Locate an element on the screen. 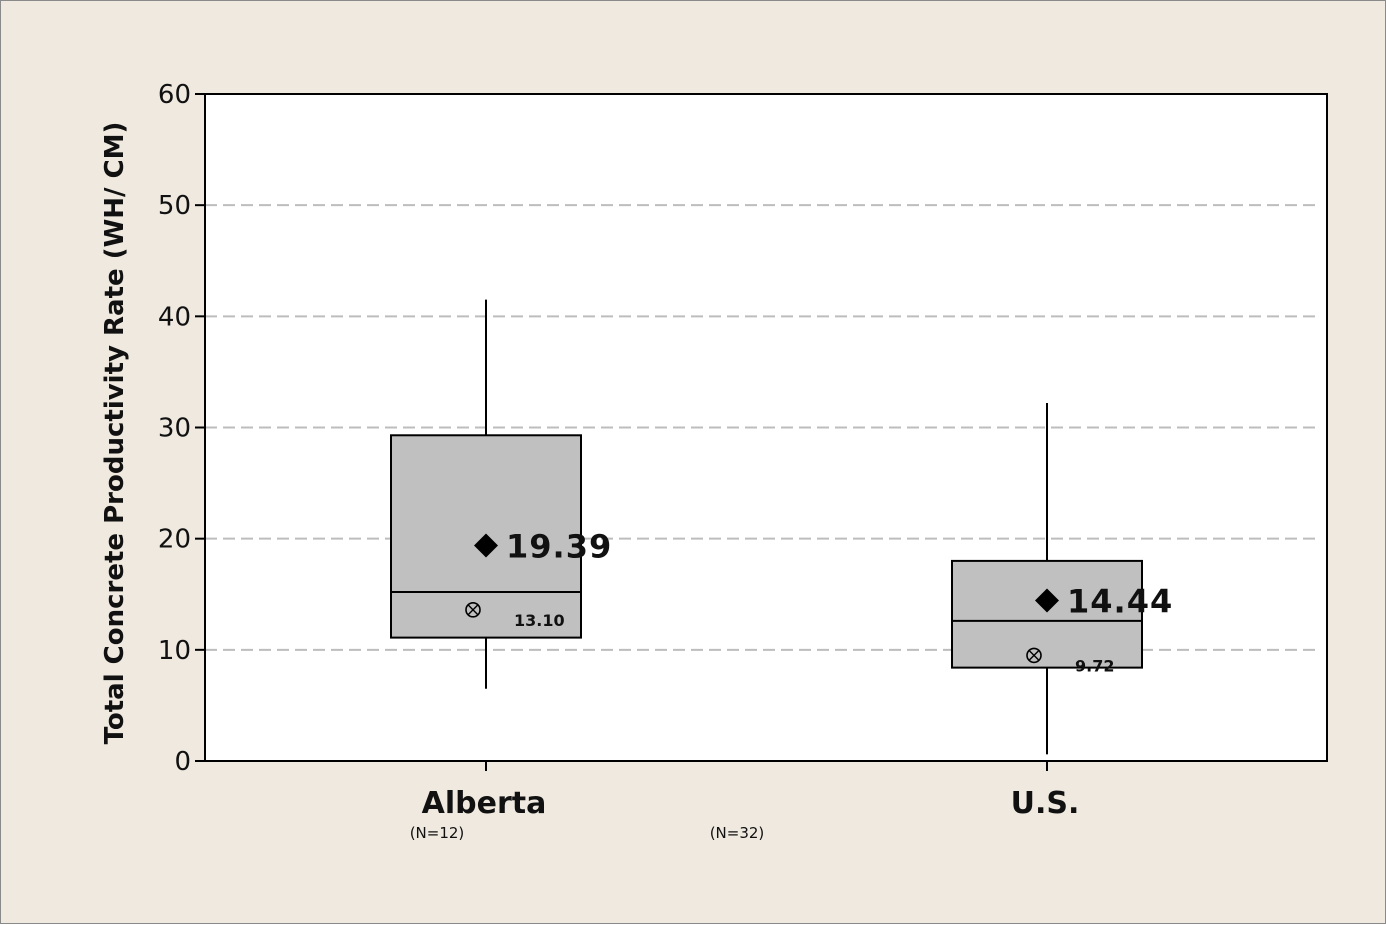 This screenshot has height=925, width=1386. y-tick-label: 40 is located at coordinates (174, 317).